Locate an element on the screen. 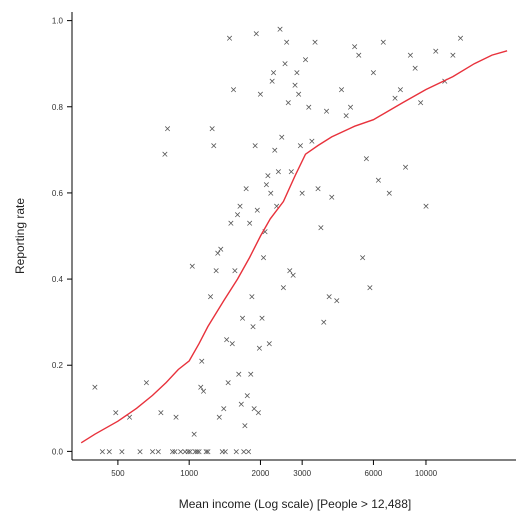 The width and height of the screenshot is (526, 527). x-tick-label: 1000 is located at coordinates (189, 473).